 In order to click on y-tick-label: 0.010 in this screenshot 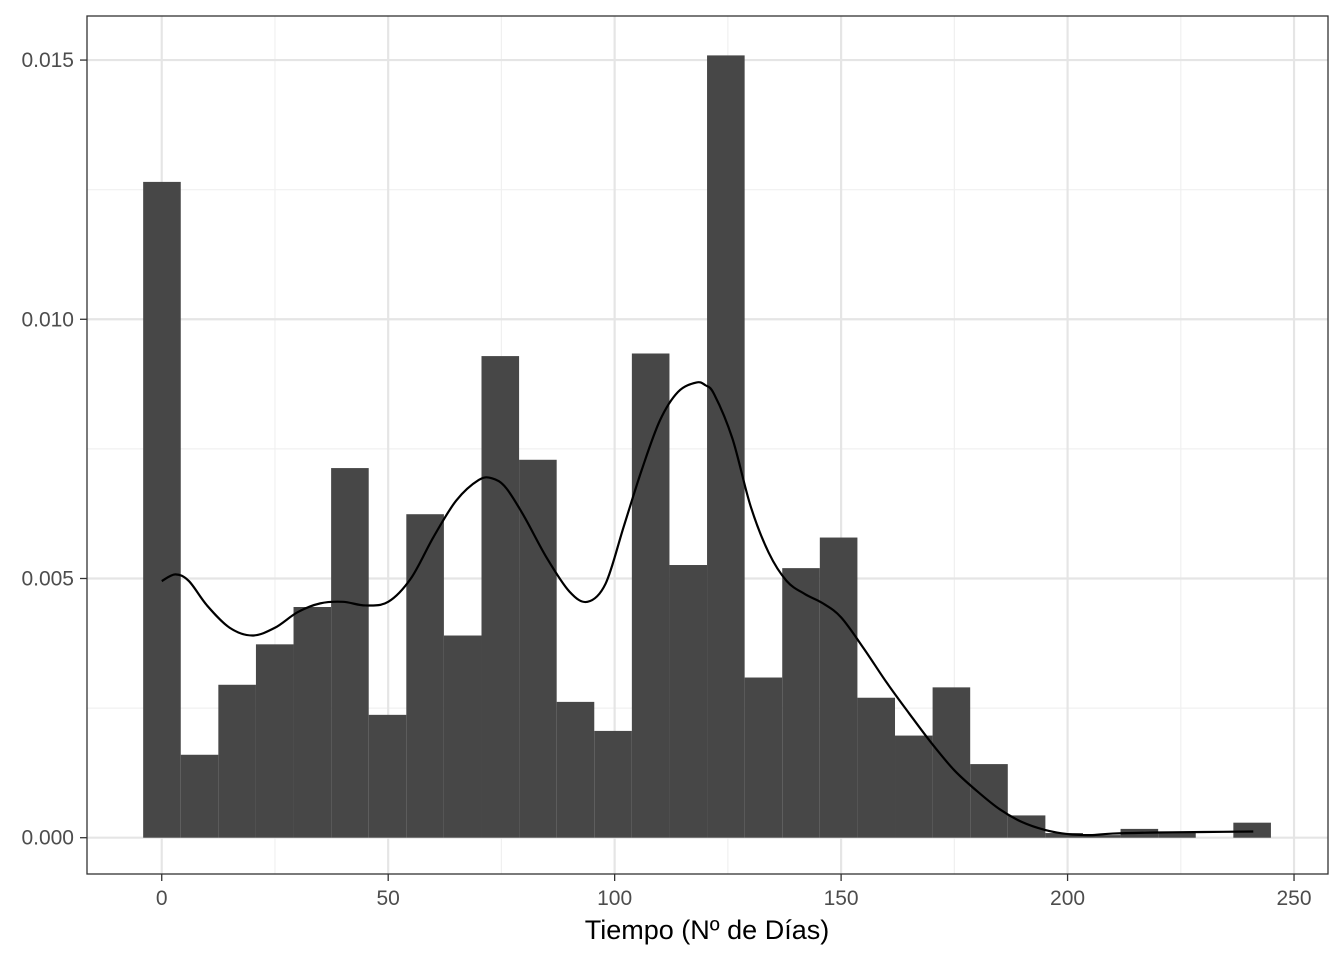, I will do `click(47, 319)`.